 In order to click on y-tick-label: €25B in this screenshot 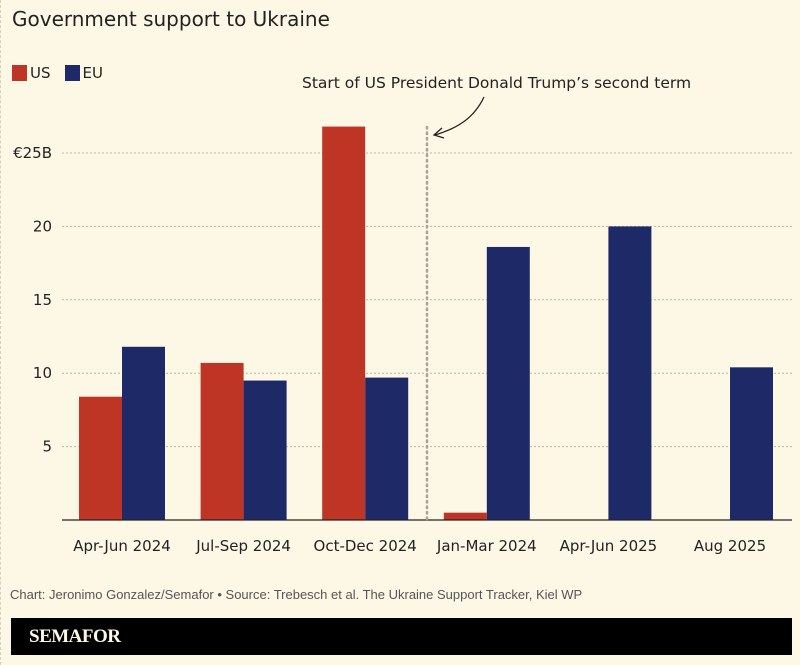, I will do `click(32, 153)`.